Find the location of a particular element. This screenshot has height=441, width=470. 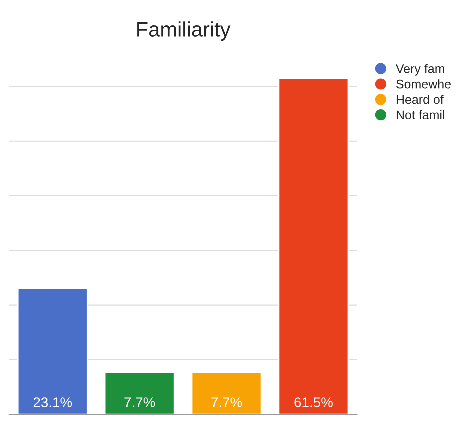

legend-label: Not famil is located at coordinates (420, 115).